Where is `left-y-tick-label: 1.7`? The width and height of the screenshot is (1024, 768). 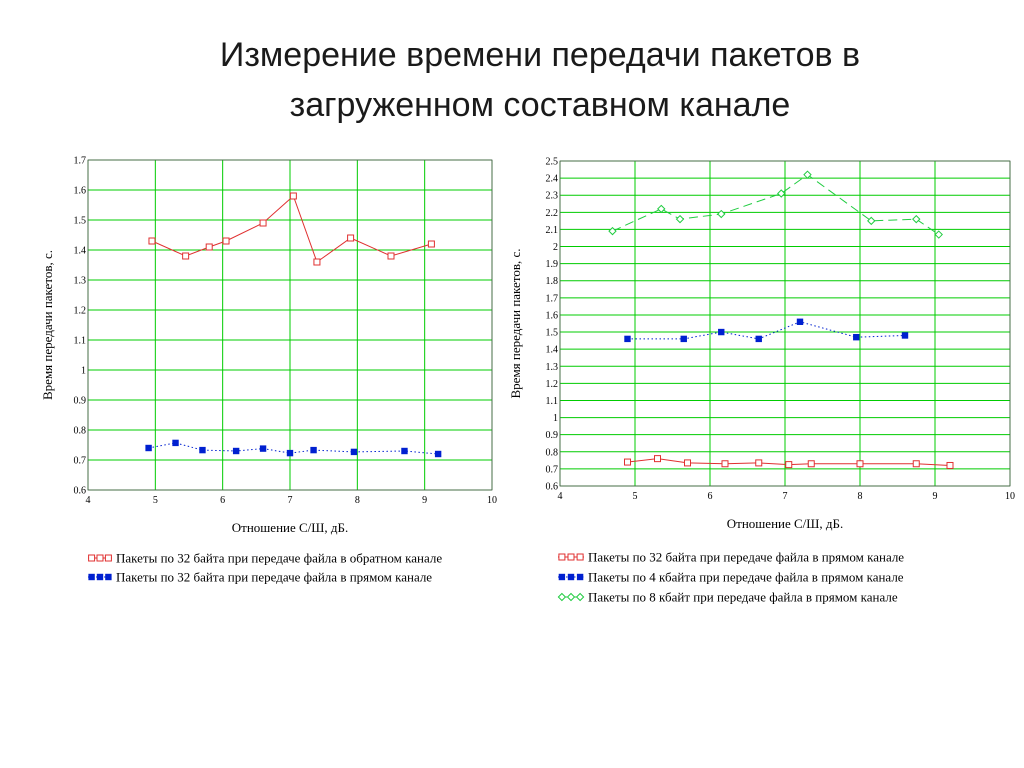 left-y-tick-label: 1.7 is located at coordinates (80, 161).